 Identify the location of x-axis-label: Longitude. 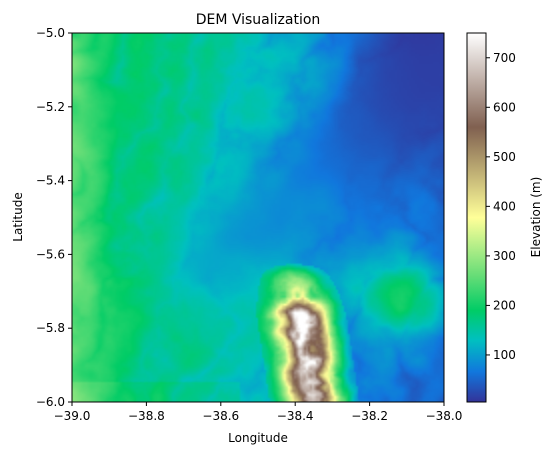
(258, 438).